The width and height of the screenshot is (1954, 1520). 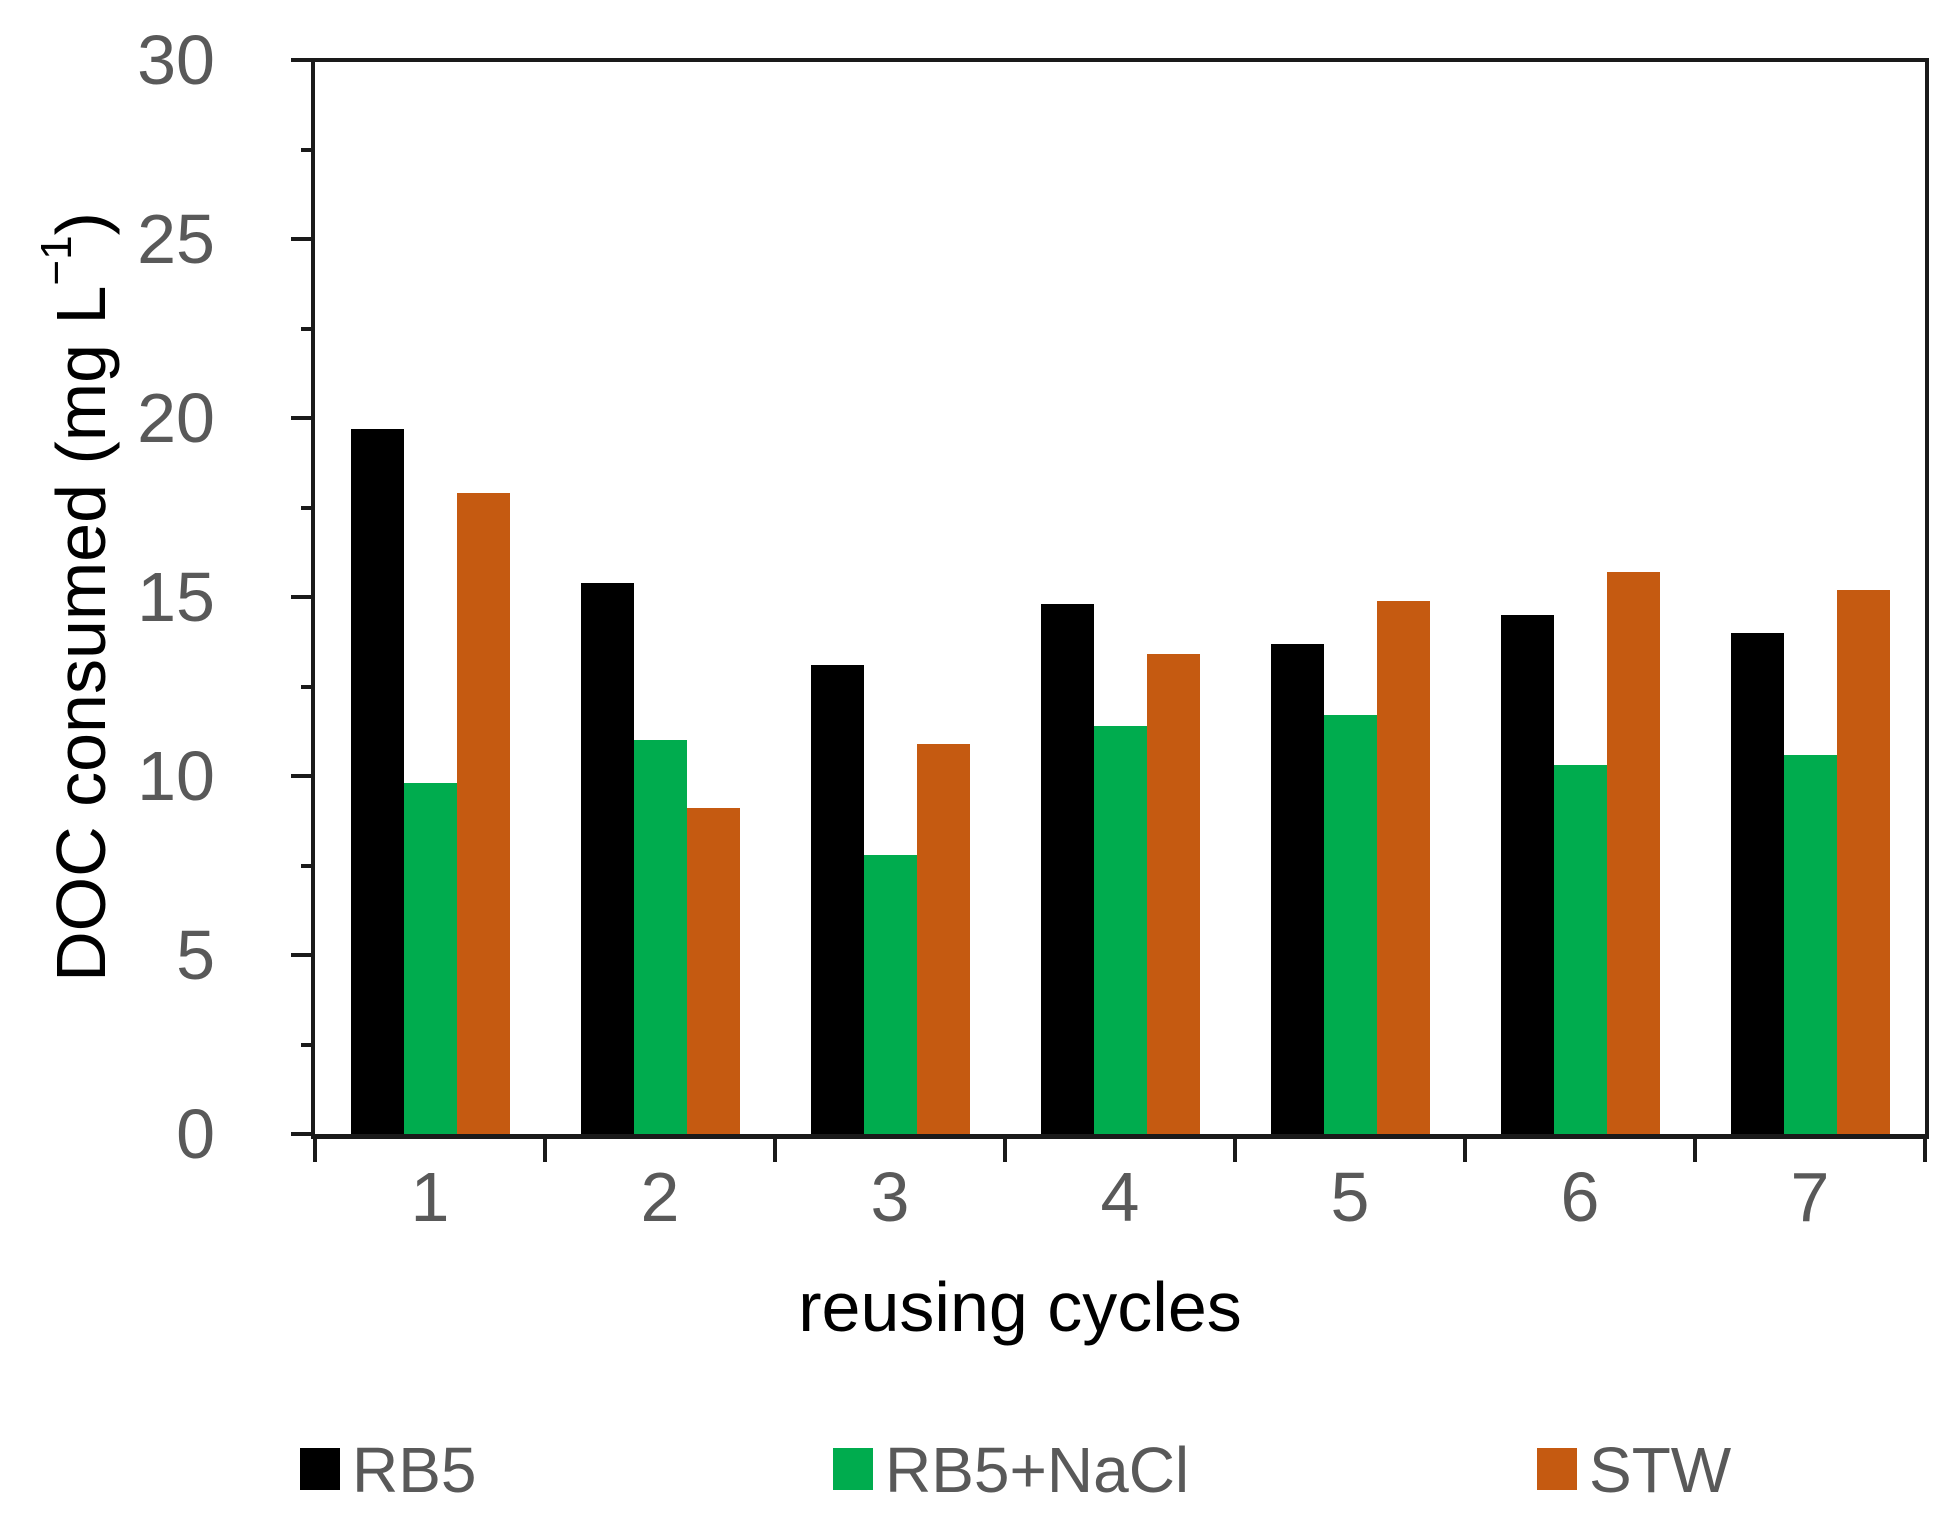 I want to click on x-axis-label: reusing cycles, so click(x=1020, y=1307).